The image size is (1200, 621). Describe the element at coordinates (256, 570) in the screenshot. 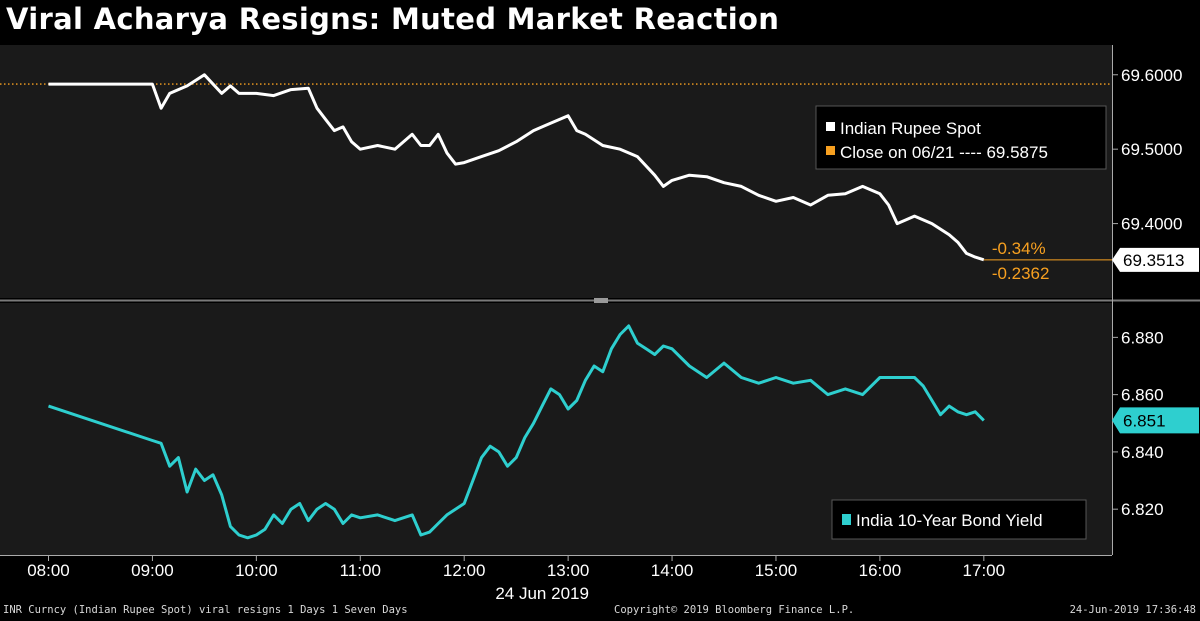

I see `xtick-label: 10:00` at that location.